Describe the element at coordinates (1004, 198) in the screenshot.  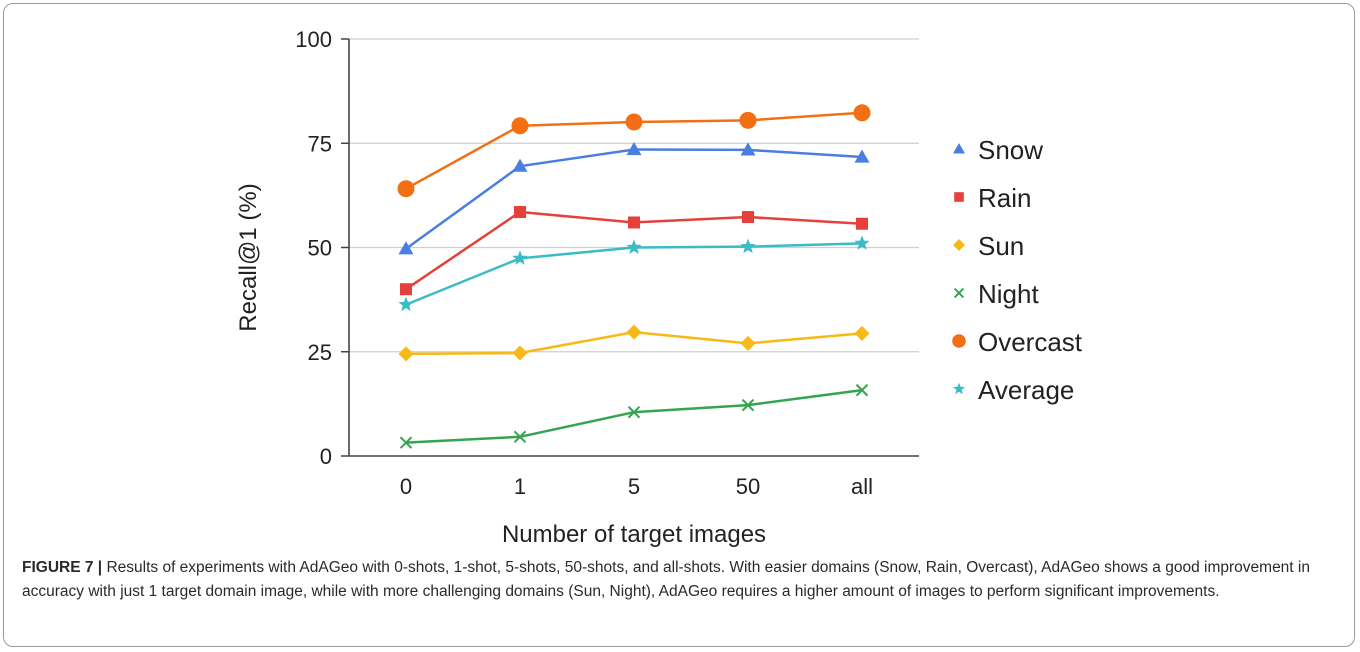
I see `legend-label-rain: Rain` at that location.